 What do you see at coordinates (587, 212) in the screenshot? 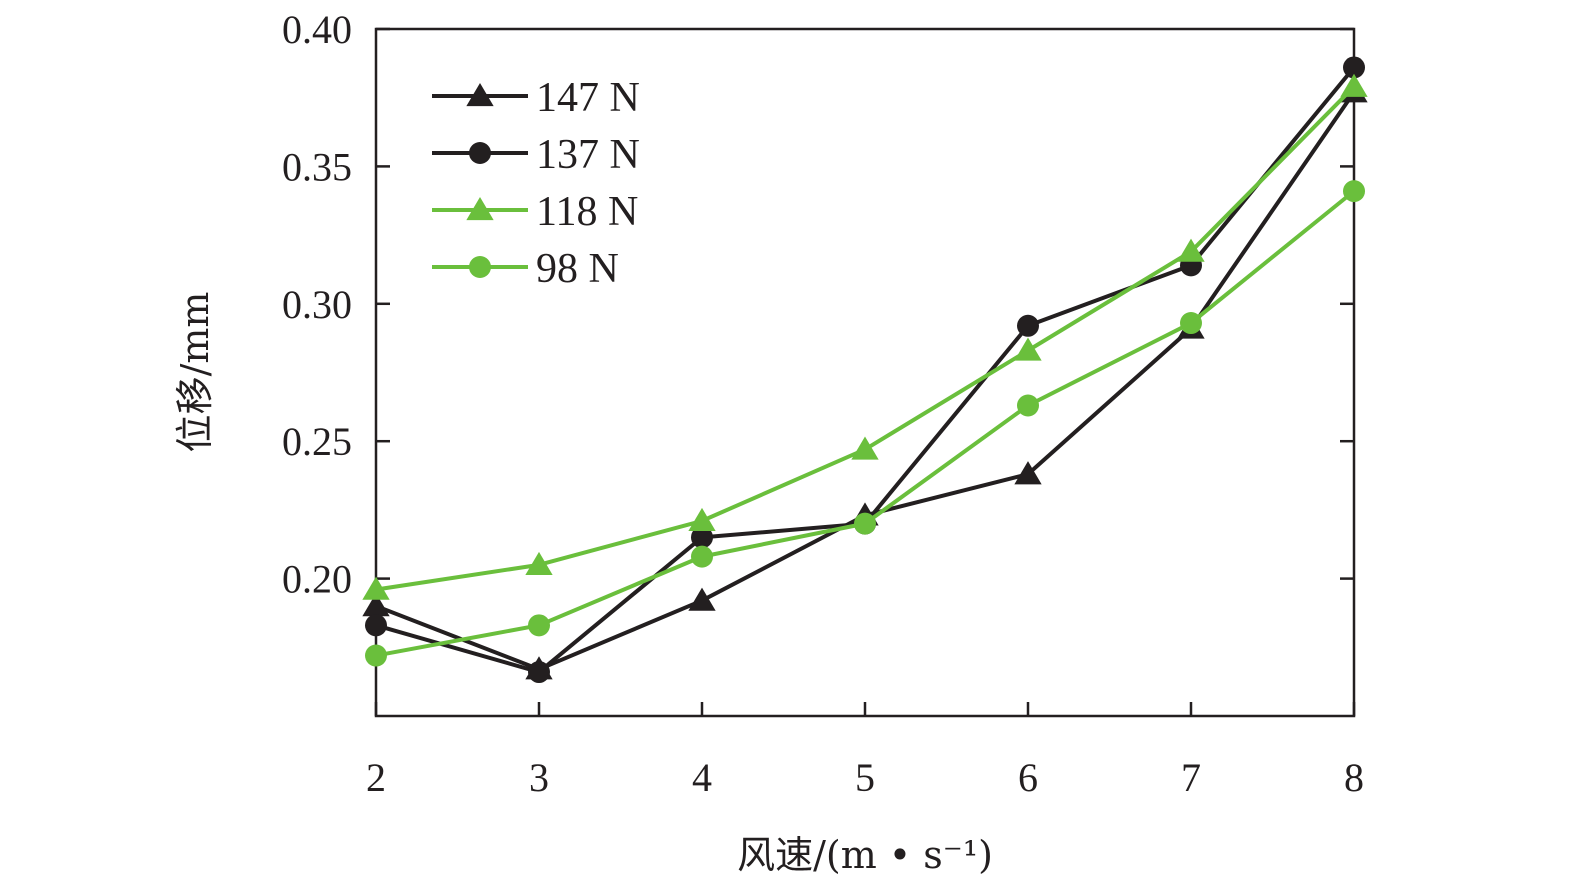
I see `legend-label: 118 N` at bounding box center [587, 212].